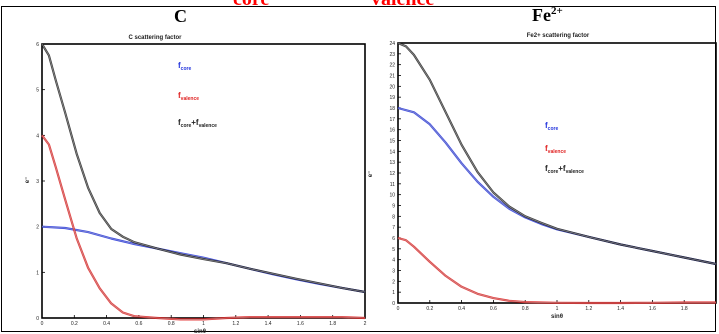 The width and height of the screenshot is (719, 334). I want to click on chart-title: Fe2+ scattering factor, so click(558, 36).